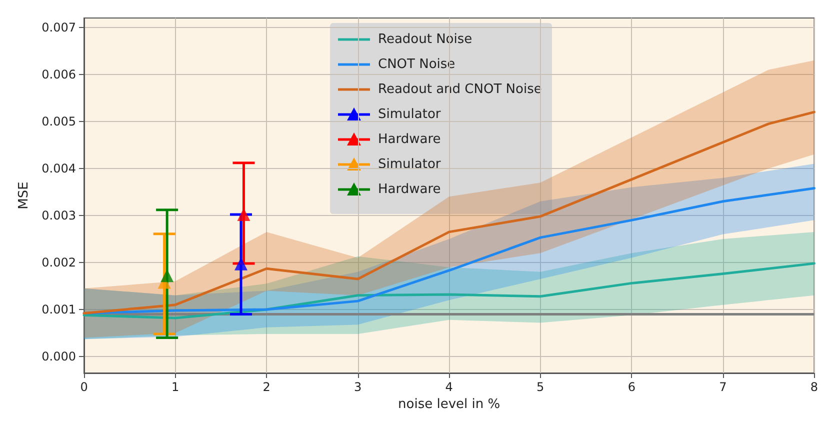 This screenshot has height=424, width=829. Describe the element at coordinates (632, 387) in the screenshot. I see `x-tick-label: 6` at that location.